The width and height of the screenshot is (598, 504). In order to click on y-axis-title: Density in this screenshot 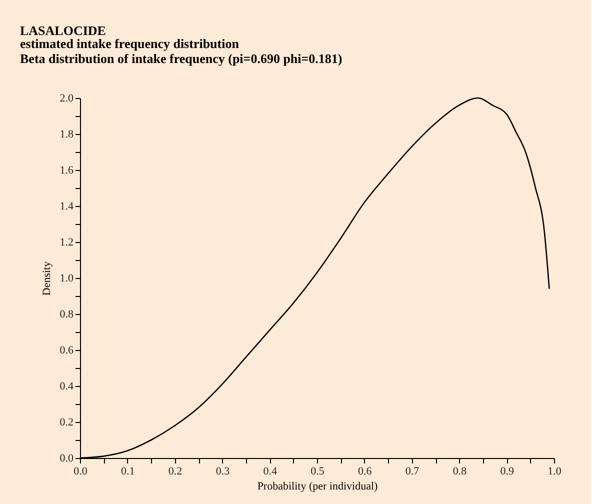, I will do `click(46, 278)`.